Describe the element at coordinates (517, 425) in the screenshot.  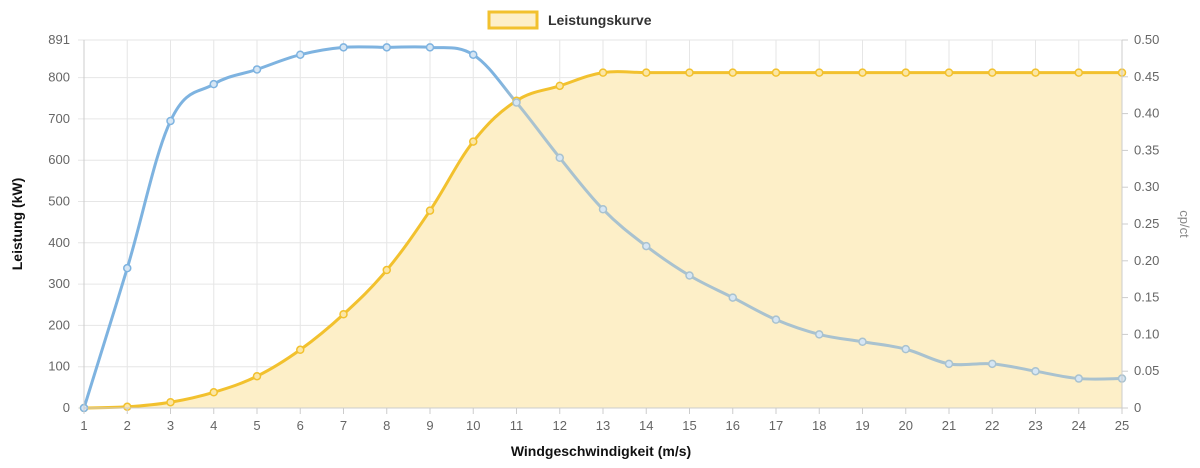
I see `x-tick-label: 11` at that location.